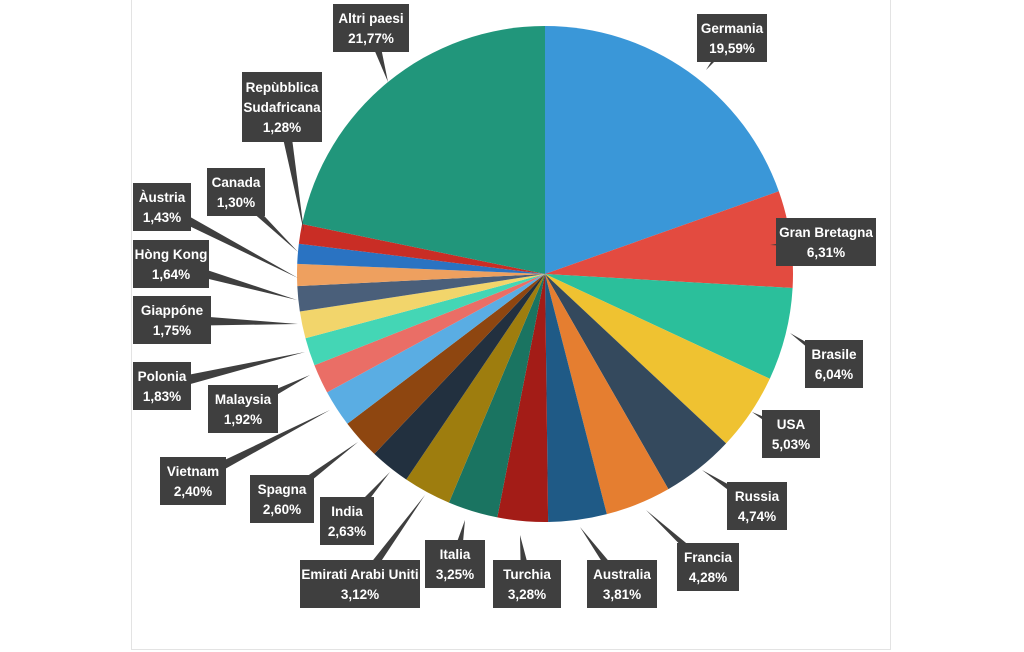 This screenshot has width=1024, height=652. What do you see at coordinates (193, 491) in the screenshot?
I see `data-label-value: 2,40%` at bounding box center [193, 491].